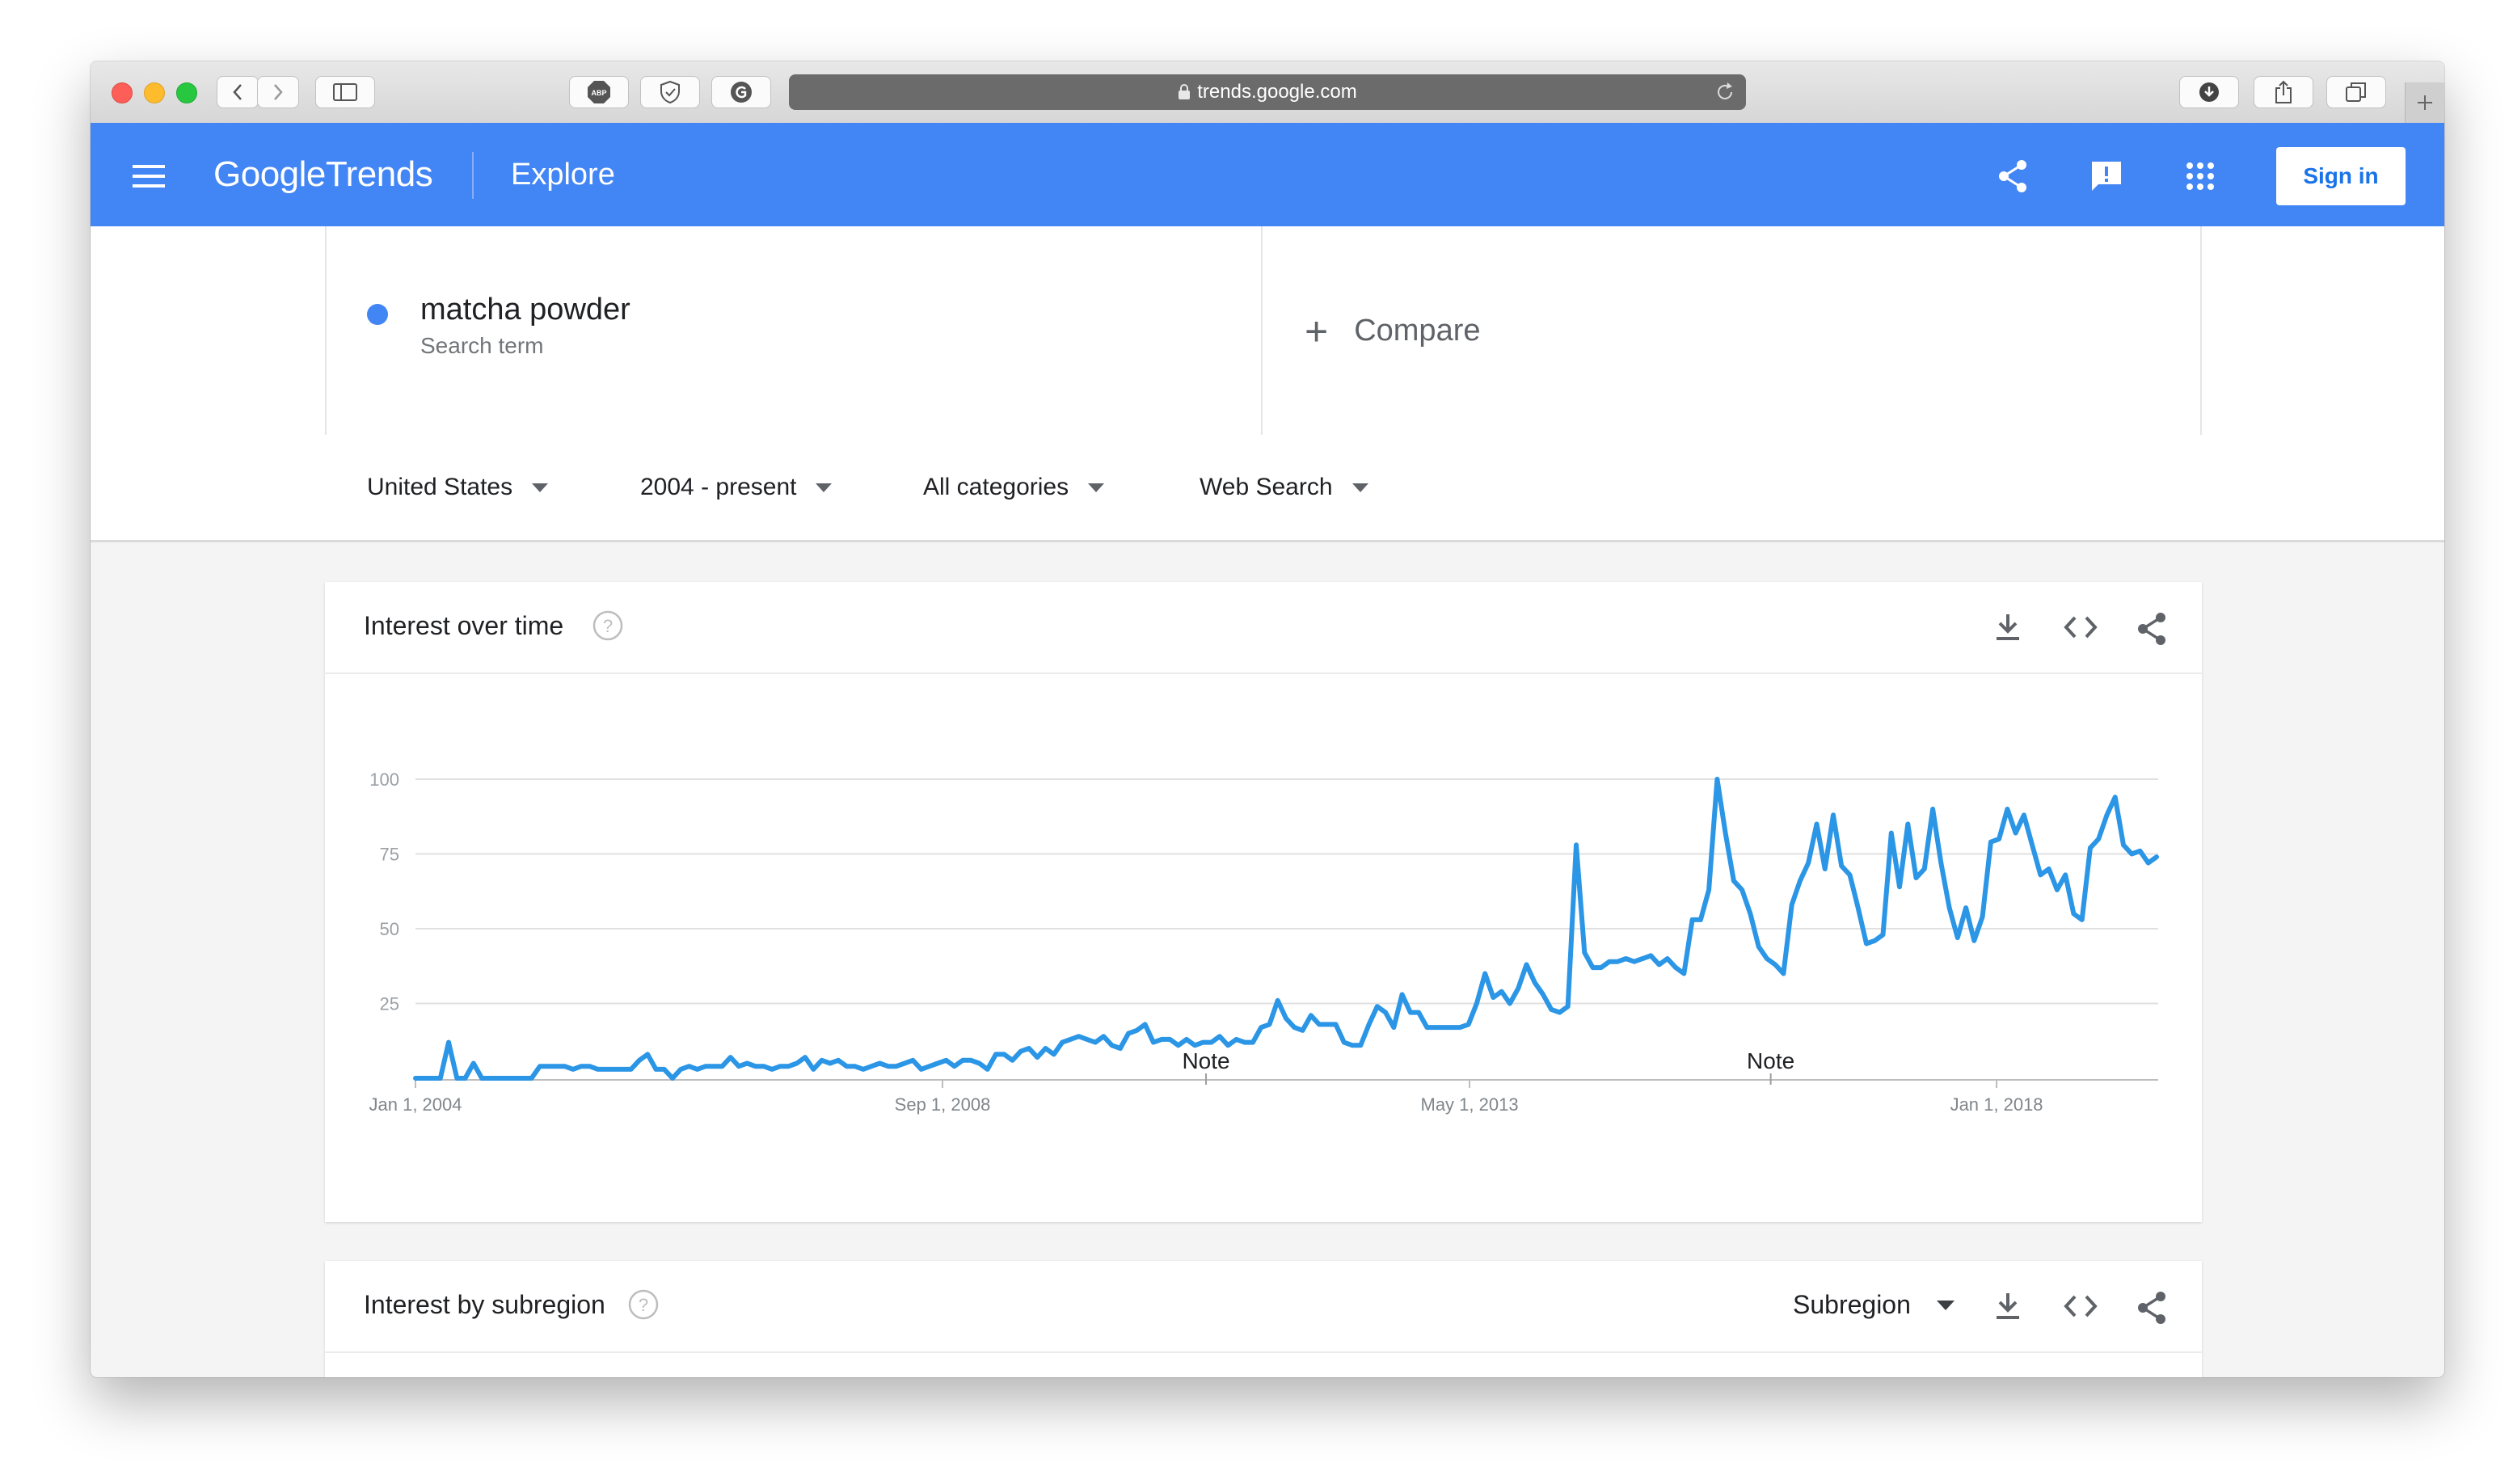  I want to click on address-bar: trends.google.com, so click(1267, 92).